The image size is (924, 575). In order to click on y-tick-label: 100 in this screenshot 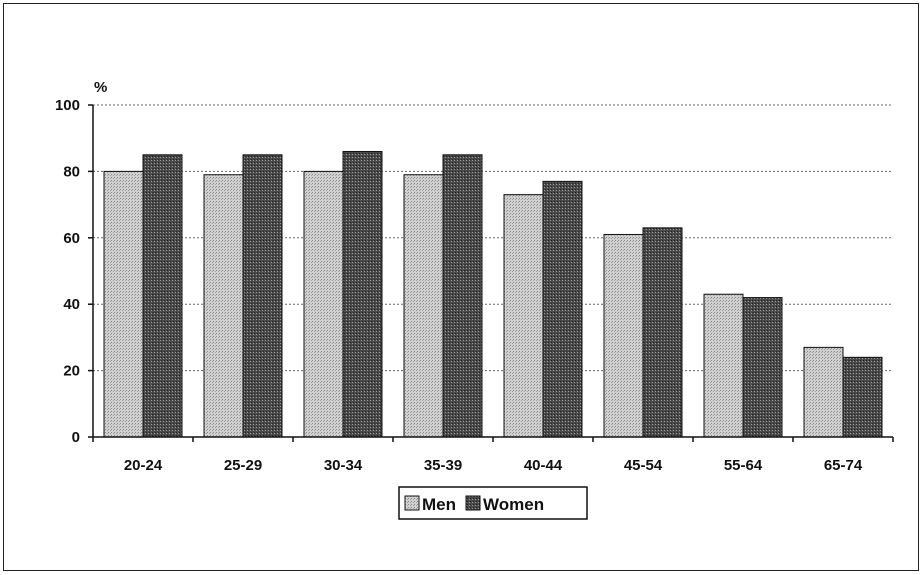, I will do `click(67, 105)`.